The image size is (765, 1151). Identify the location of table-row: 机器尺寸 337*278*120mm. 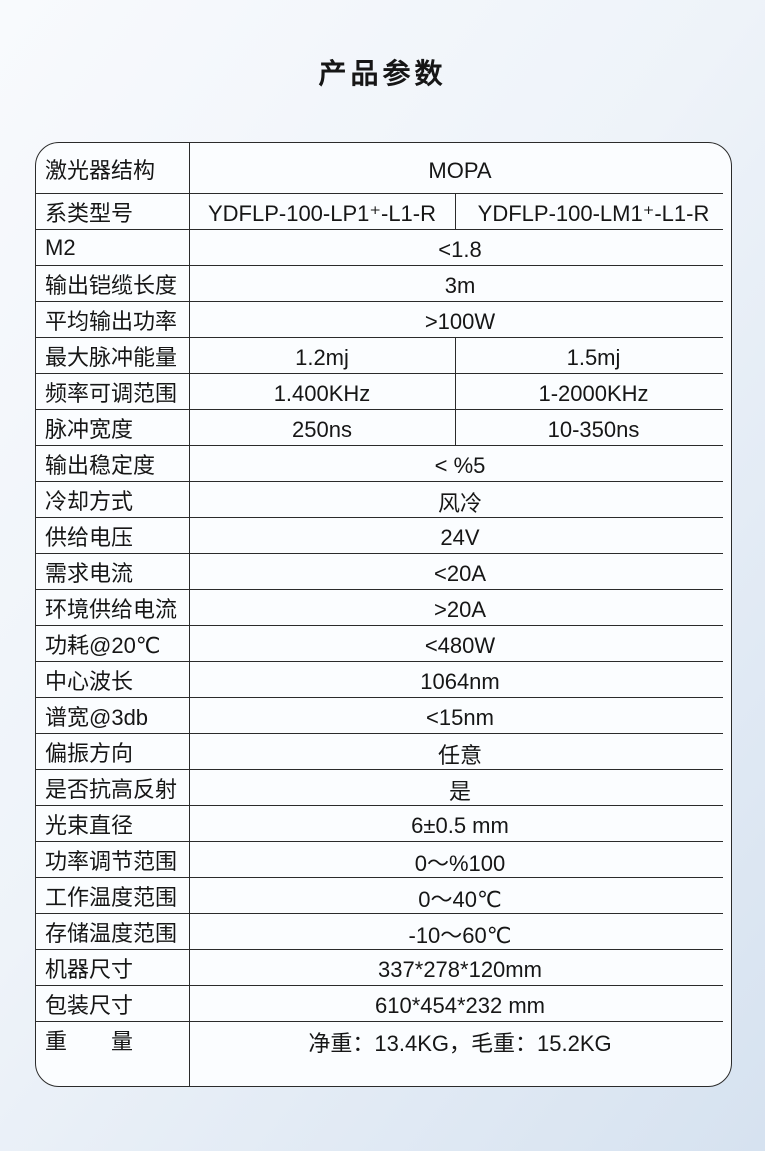
(383, 968).